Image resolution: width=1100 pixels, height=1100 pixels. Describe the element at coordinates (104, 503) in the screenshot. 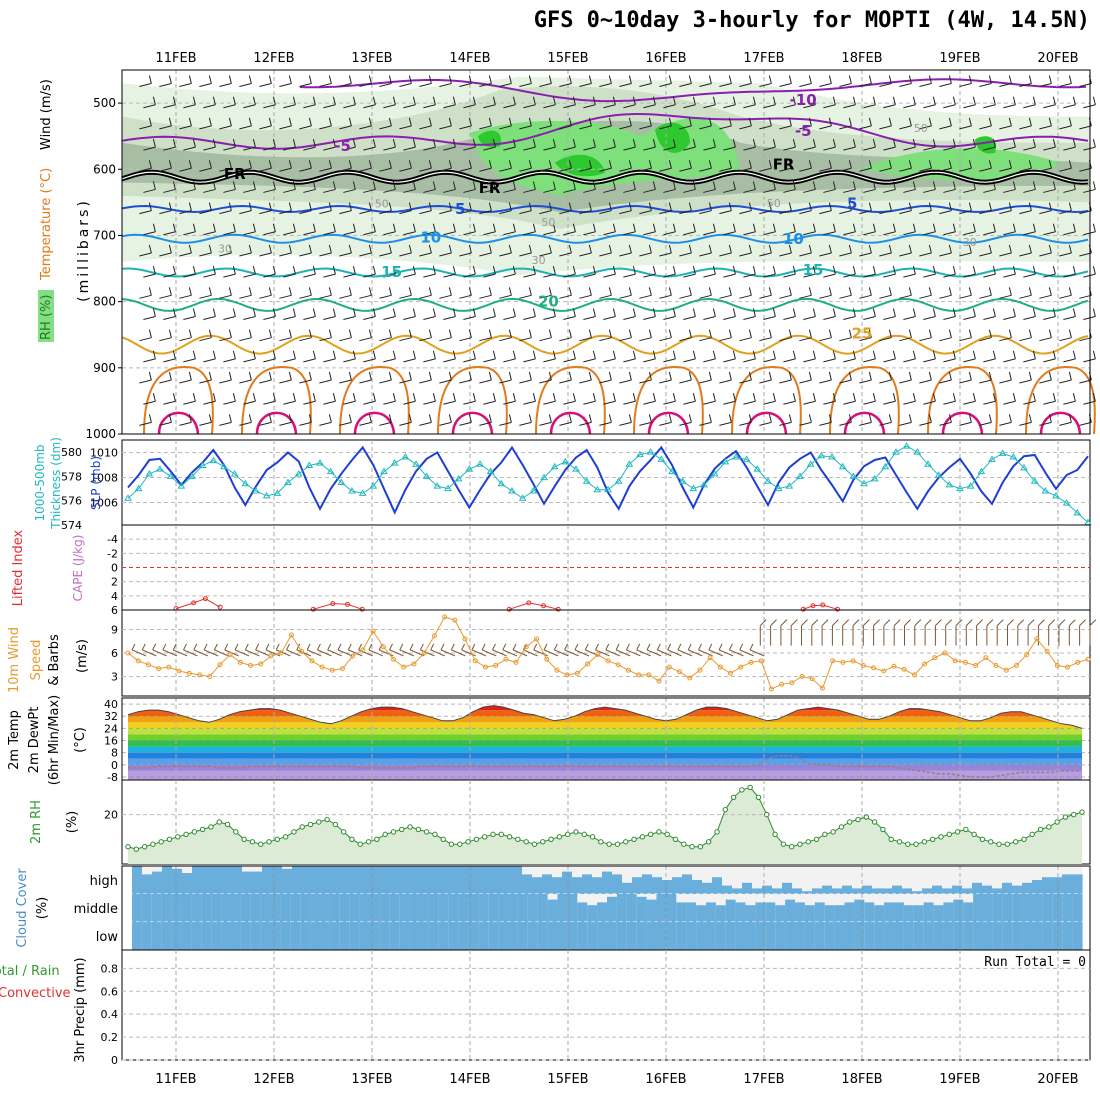

I see `slp-tick-label: 1006` at that location.